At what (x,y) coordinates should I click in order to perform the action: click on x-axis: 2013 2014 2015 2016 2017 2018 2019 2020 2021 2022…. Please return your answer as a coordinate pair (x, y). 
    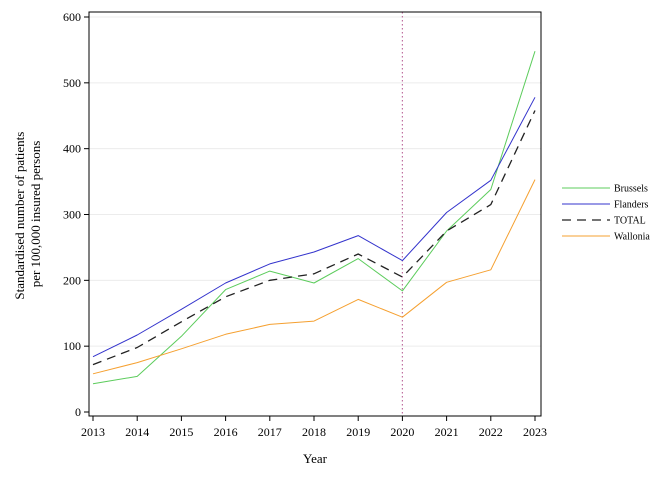
    Looking at the image, I should click on (314, 427).